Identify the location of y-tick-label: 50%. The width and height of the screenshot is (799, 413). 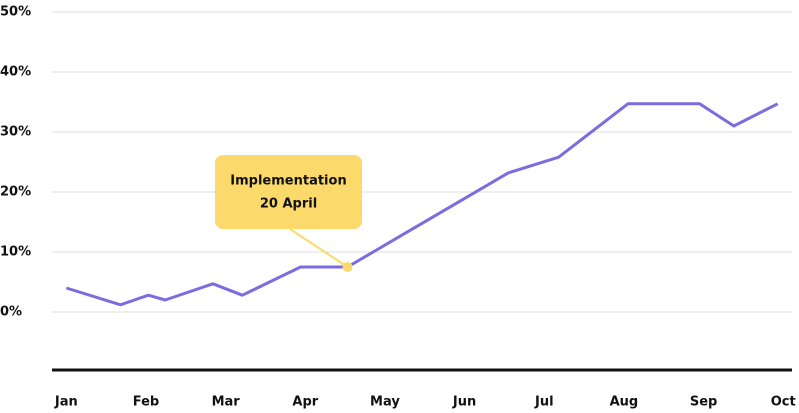
(15, 12).